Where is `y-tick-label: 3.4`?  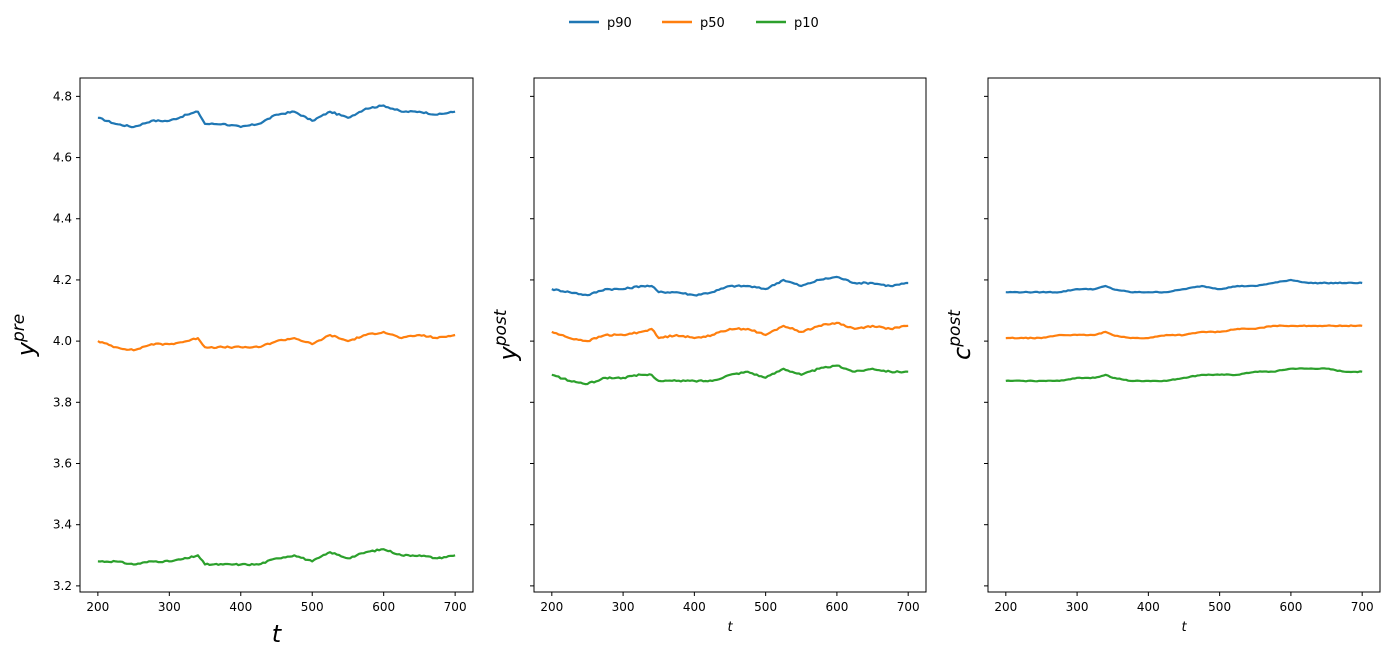 y-tick-label: 3.4 is located at coordinates (62, 525).